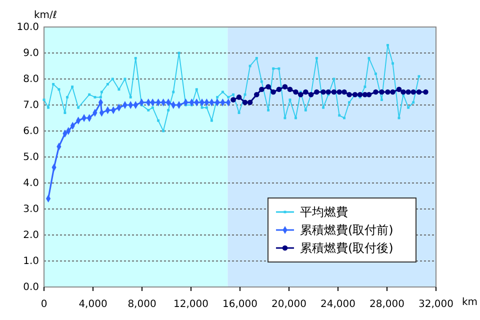  I want to click on y-axis-title: km/ℓ, so click(46, 15).